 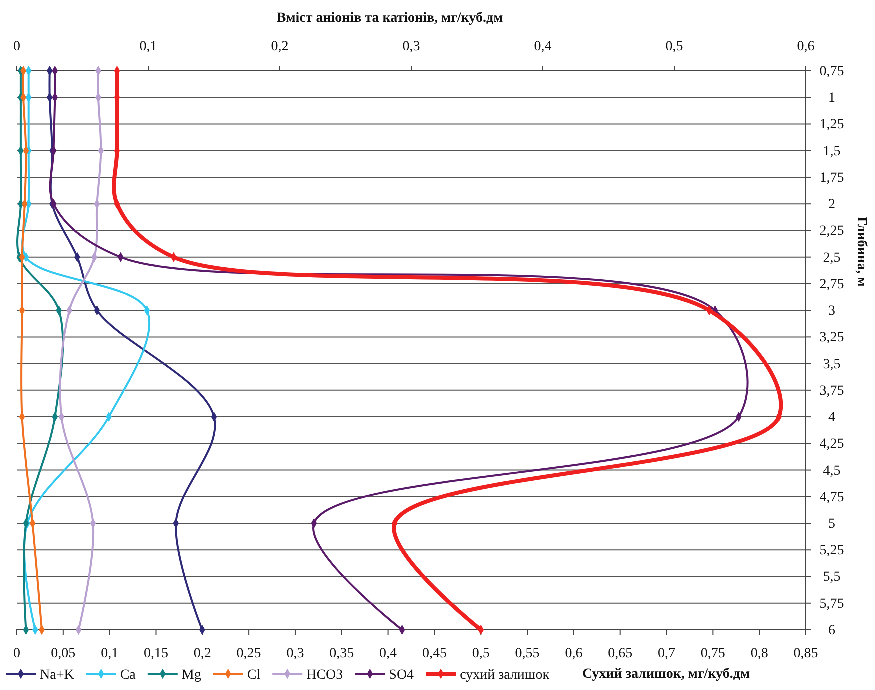 What do you see at coordinates (832, 284) in the screenshot?
I see `y-tick-label: 2,75` at bounding box center [832, 284].